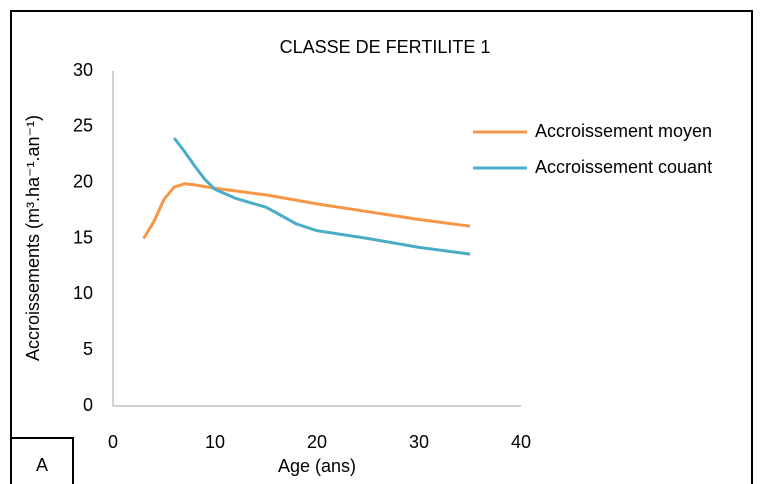  What do you see at coordinates (215, 442) in the screenshot?
I see `x-tick-label: 10` at bounding box center [215, 442].